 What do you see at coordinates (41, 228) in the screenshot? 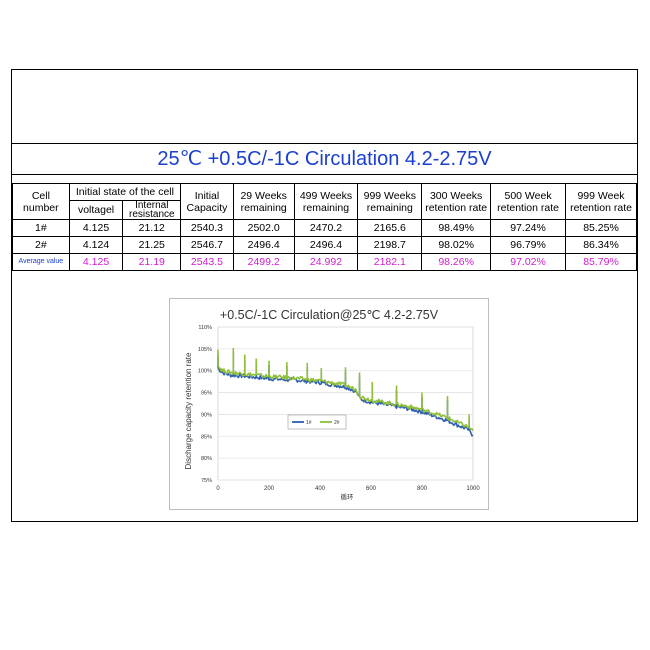
I see `cell-id: 1#` at bounding box center [41, 228].